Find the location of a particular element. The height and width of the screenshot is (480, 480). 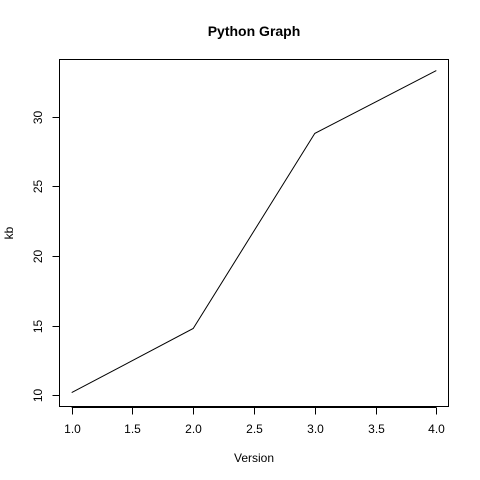

x-tick-label: 1.5 is located at coordinates (132, 429).